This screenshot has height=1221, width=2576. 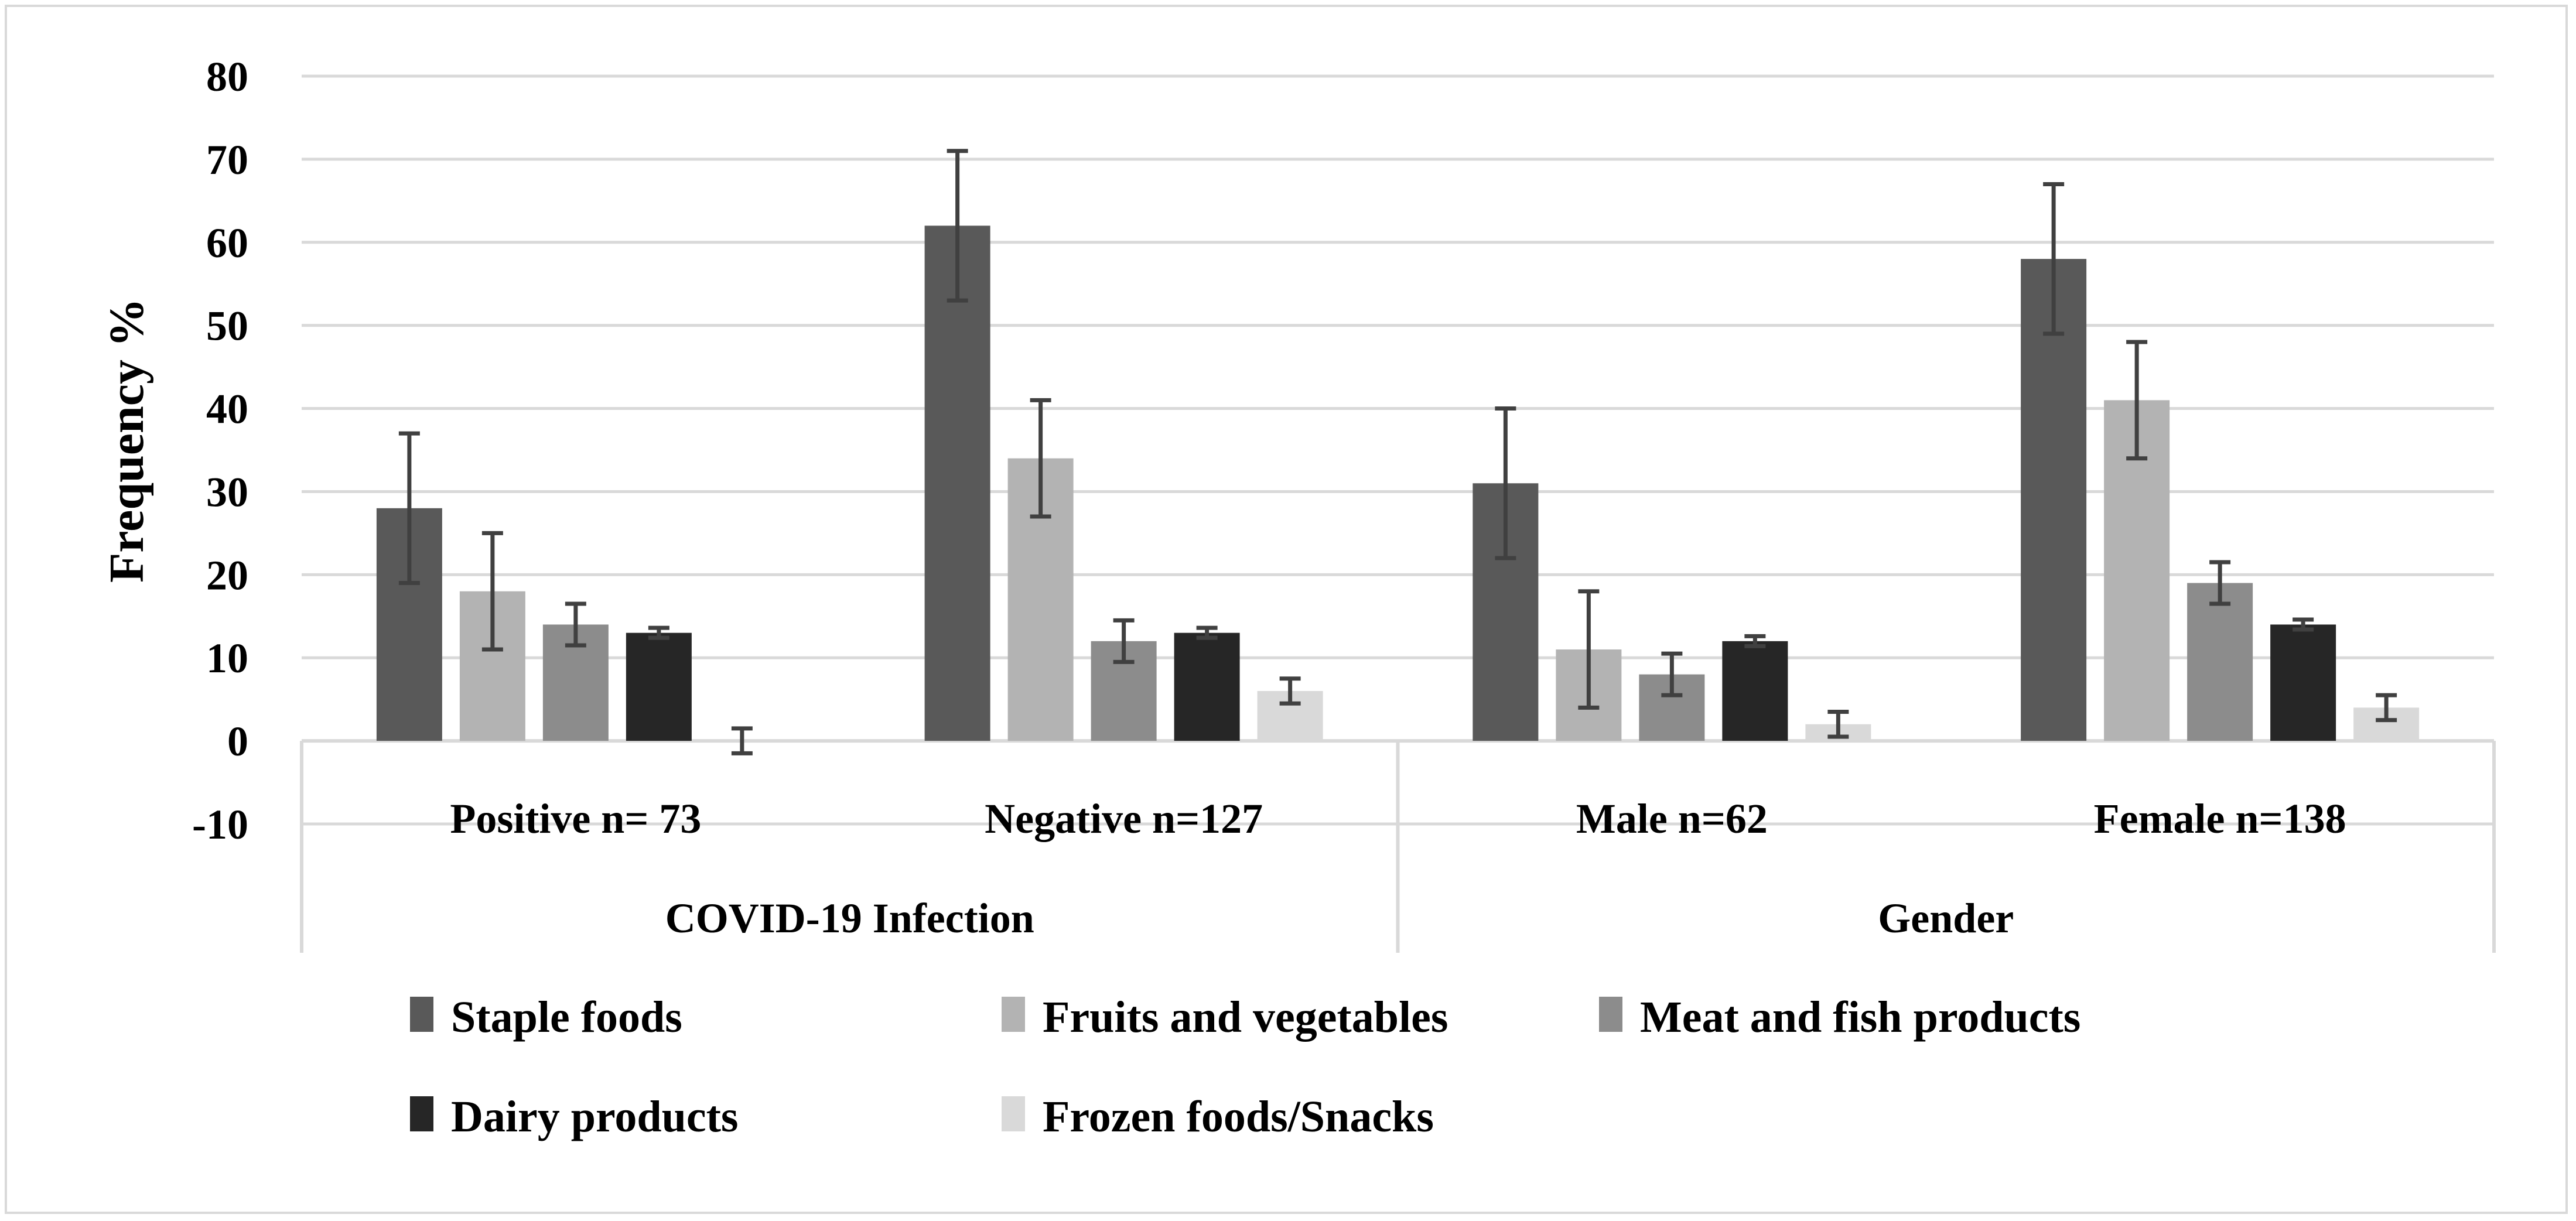 I want to click on legend-label: Frozen foods/Snacks, so click(x=1238, y=1116).